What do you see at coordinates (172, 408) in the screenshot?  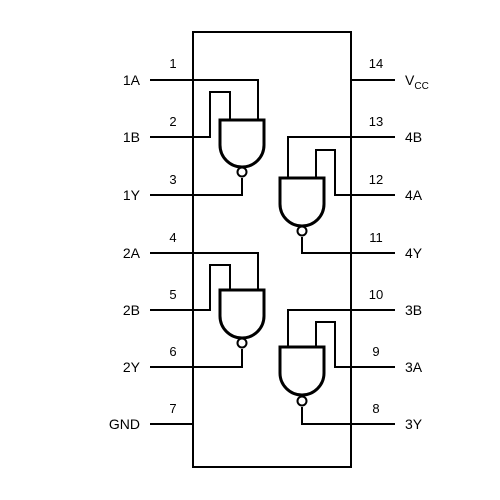 I see `pin-7-number: 7` at bounding box center [172, 408].